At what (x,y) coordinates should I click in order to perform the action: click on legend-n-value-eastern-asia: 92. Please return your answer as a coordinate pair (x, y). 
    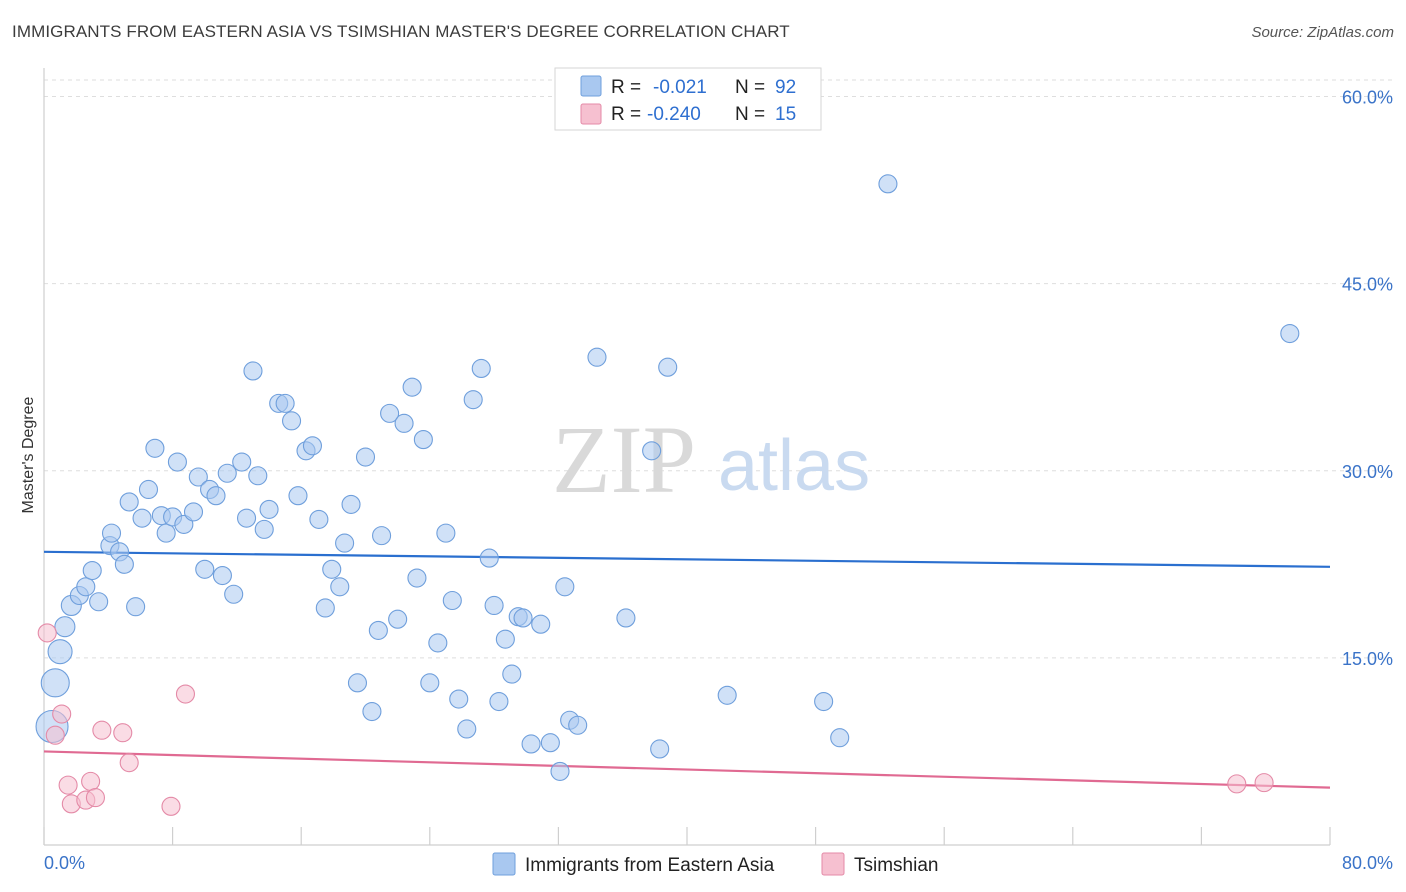
    Looking at the image, I should click on (785, 87).